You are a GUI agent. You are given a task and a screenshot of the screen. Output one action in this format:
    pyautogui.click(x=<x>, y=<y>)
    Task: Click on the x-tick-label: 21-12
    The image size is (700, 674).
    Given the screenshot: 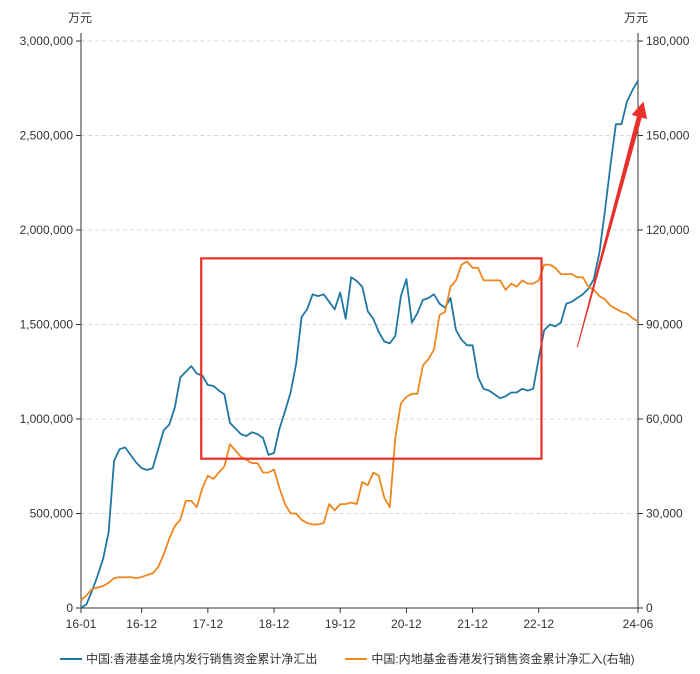 What is the action you would take?
    pyautogui.click(x=472, y=624)
    